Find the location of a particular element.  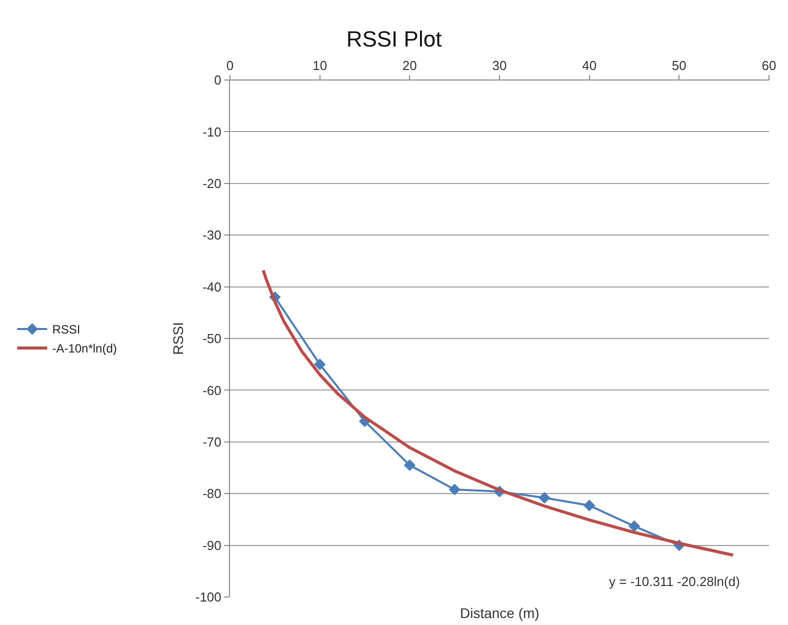

x-tick-label: 10 is located at coordinates (320, 65).